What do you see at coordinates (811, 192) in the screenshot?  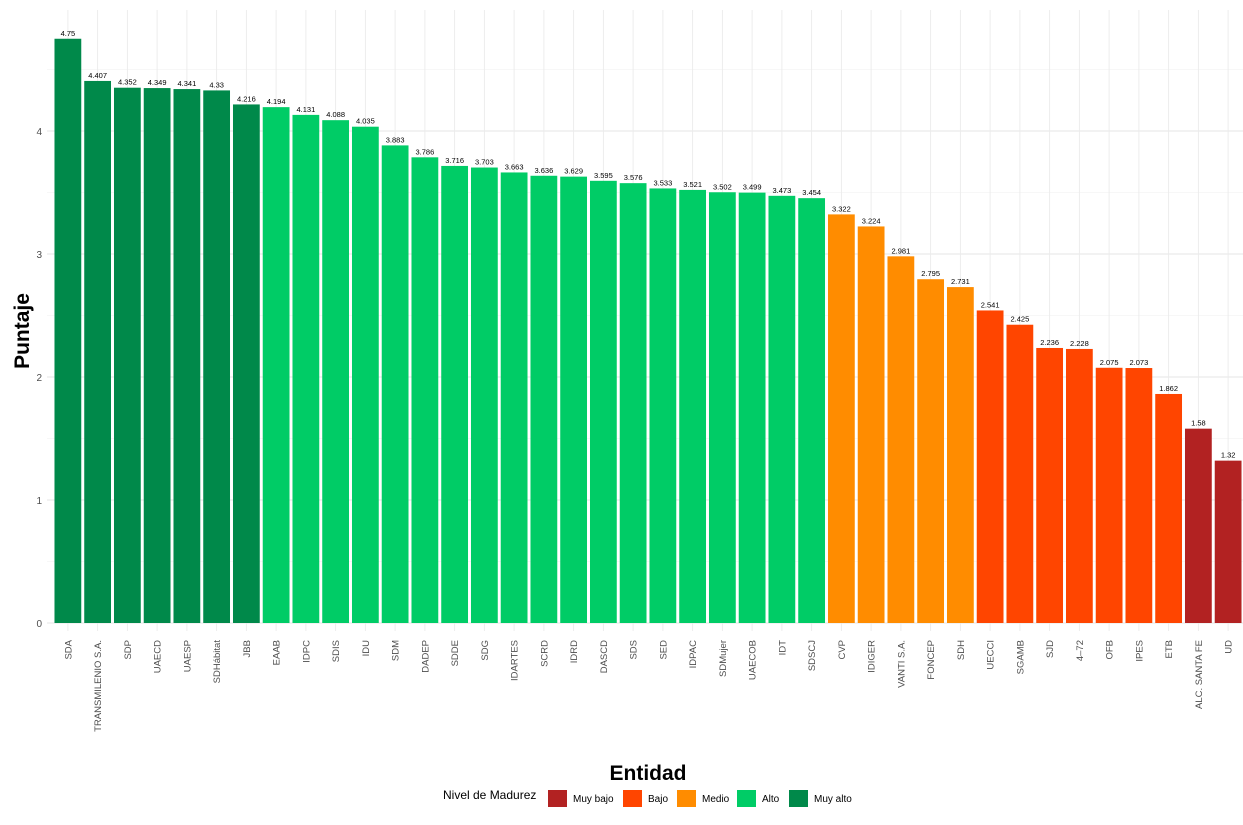 I see `bar-value-label: 3.454` at bounding box center [811, 192].